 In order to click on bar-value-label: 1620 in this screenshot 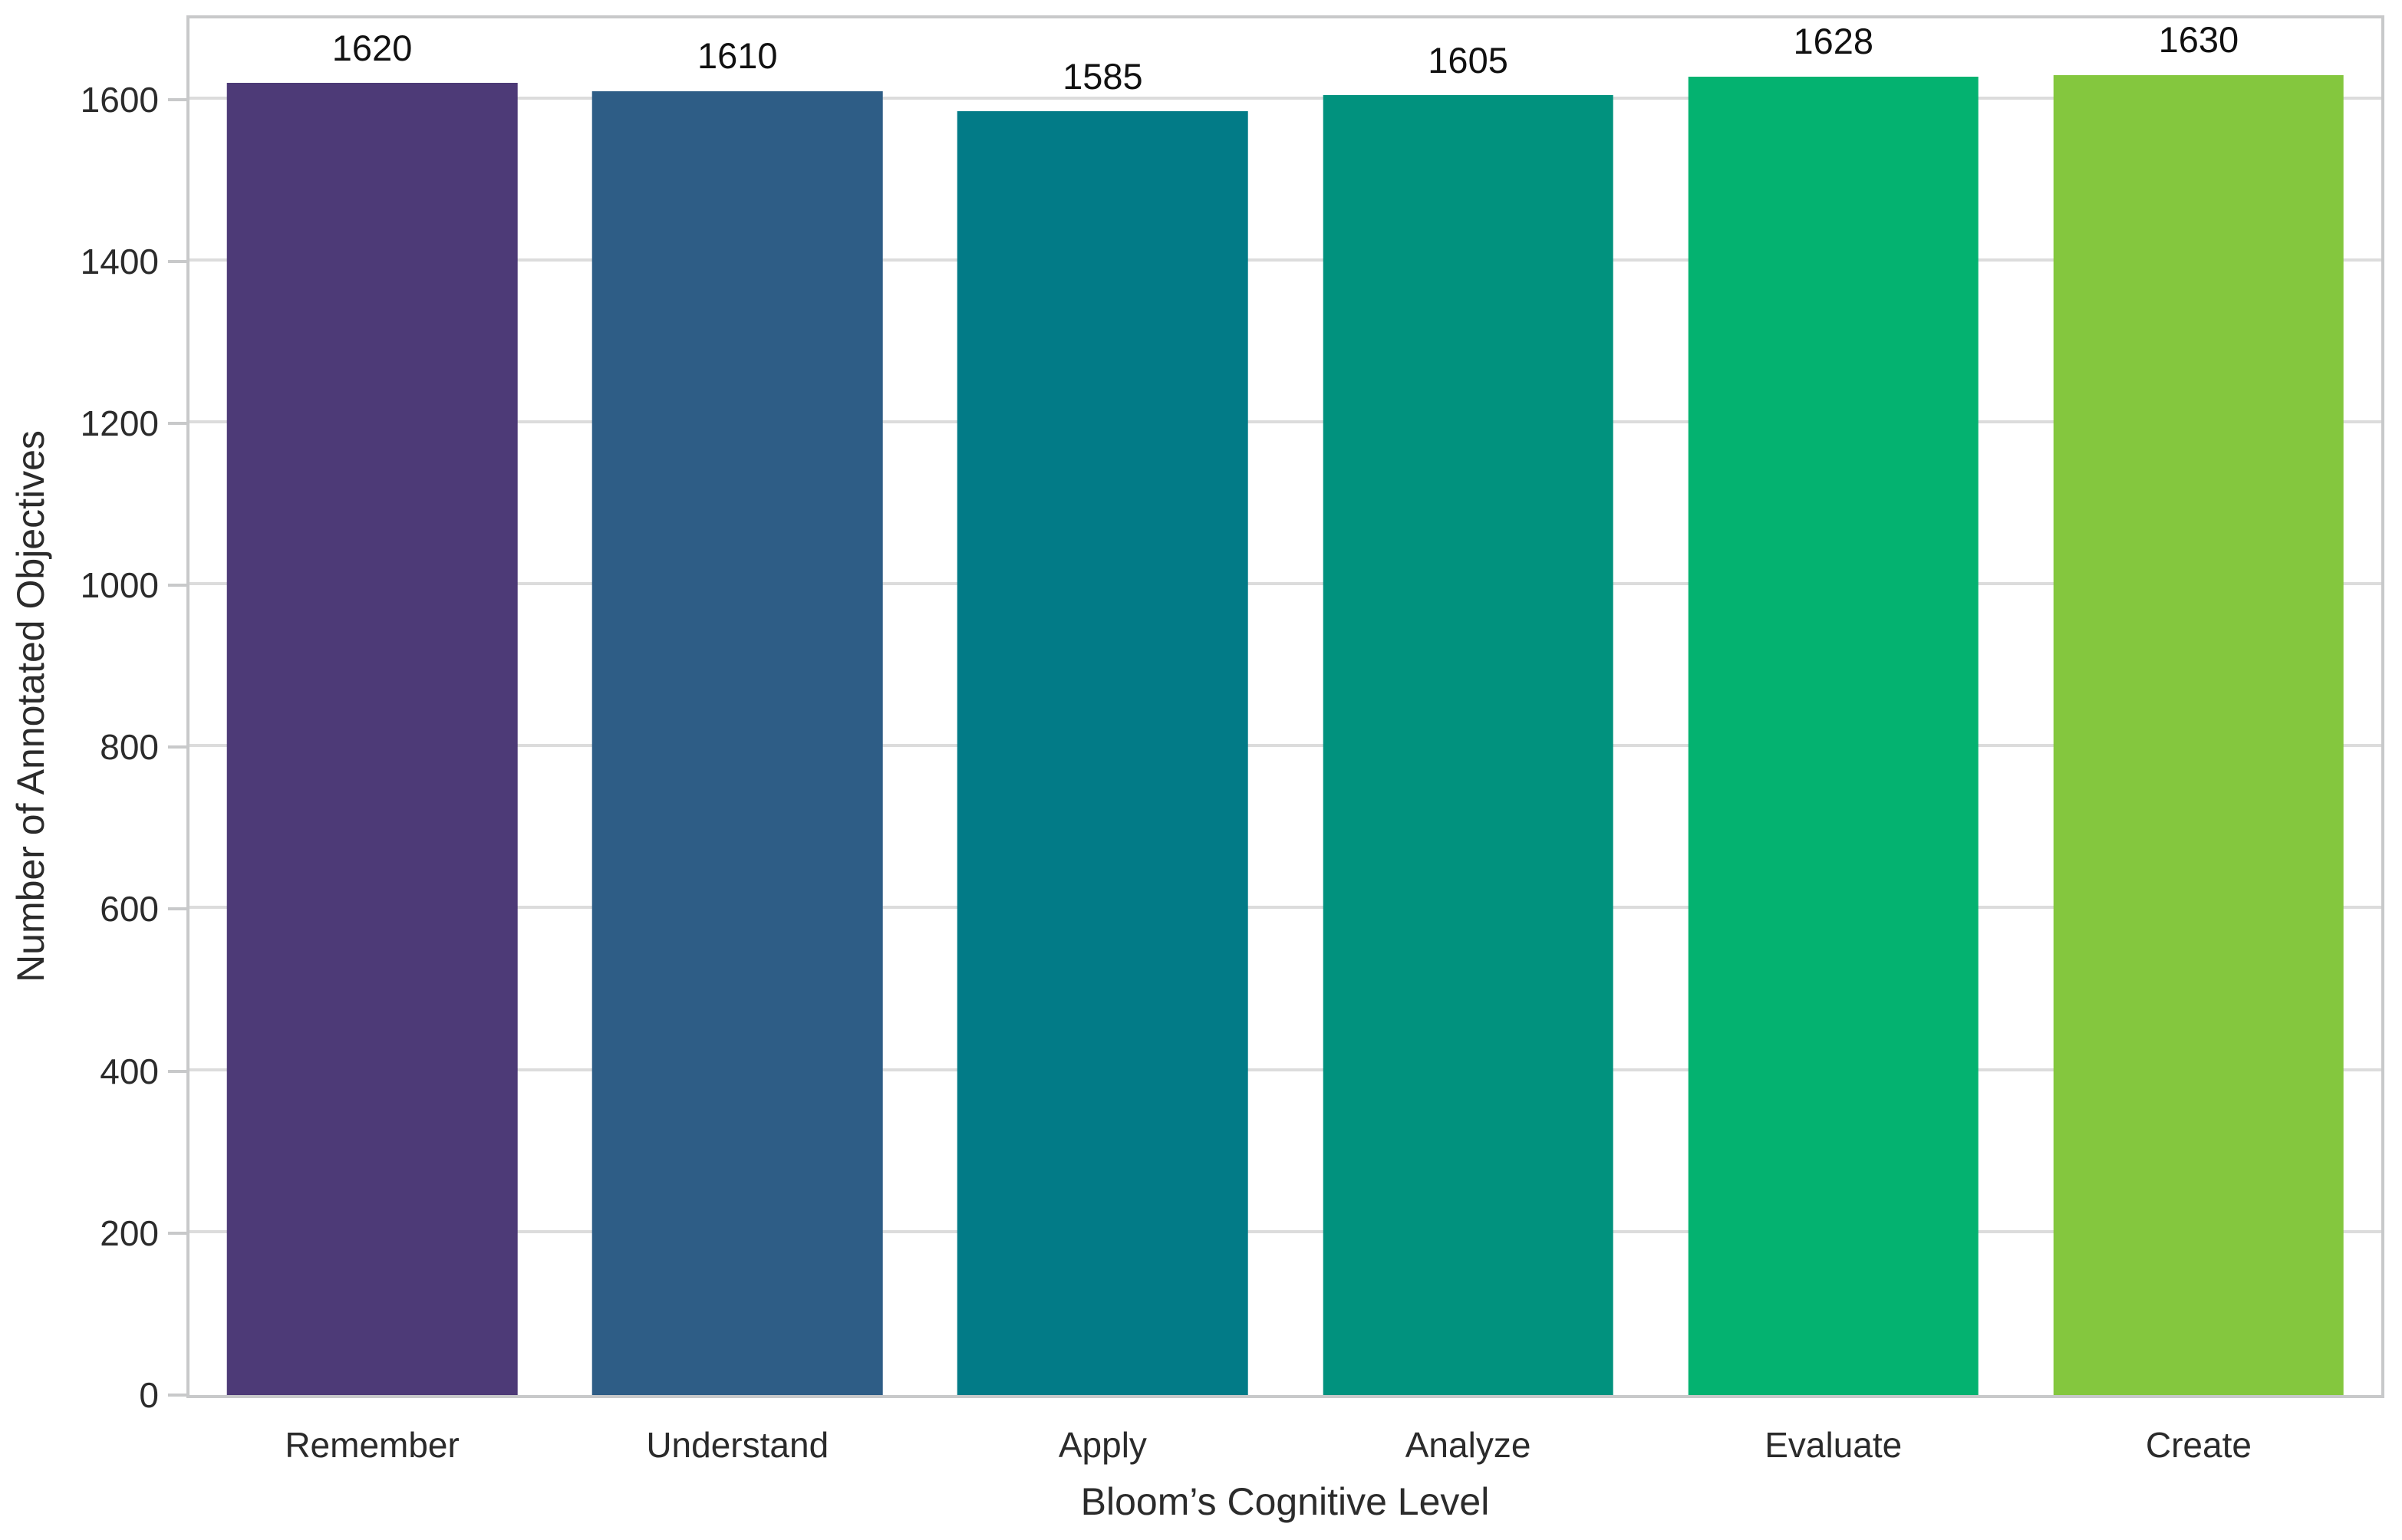, I will do `click(372, 47)`.